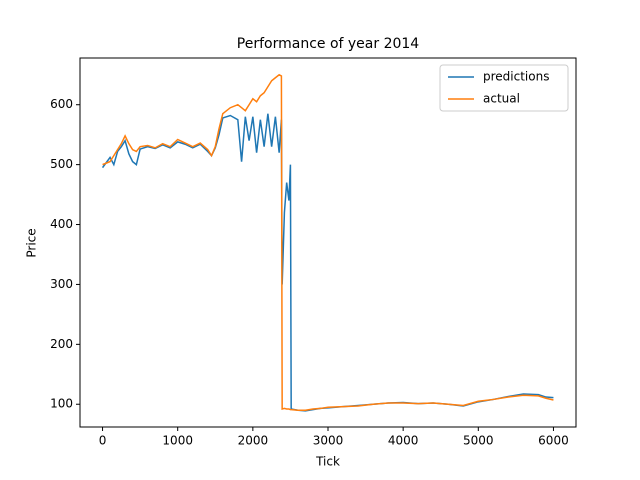  What do you see at coordinates (478, 441) in the screenshot?
I see `x-tick-label: 5000` at bounding box center [478, 441].